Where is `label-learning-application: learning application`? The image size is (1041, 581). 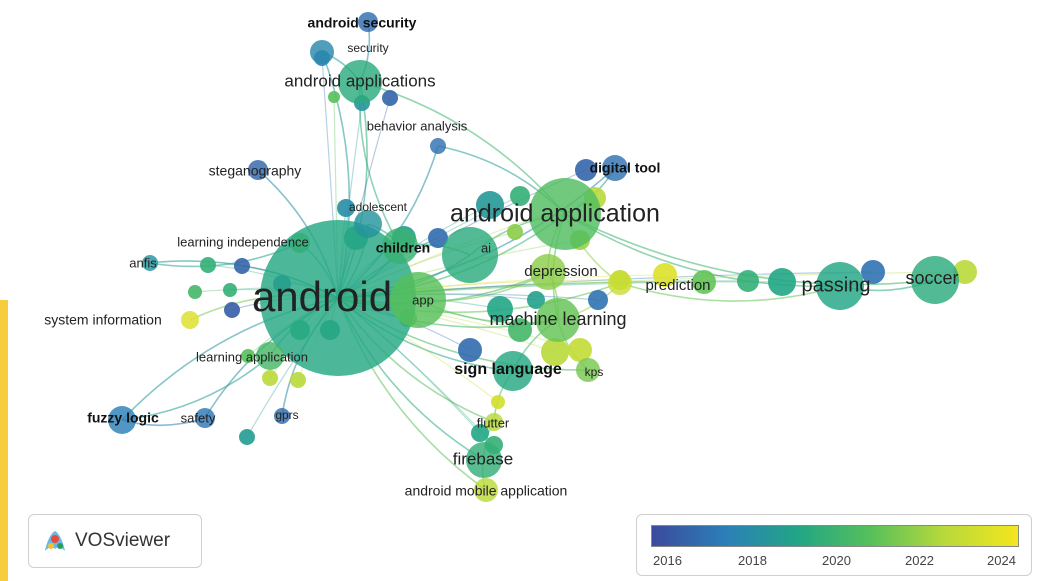
label-learning-application: learning application is located at coordinates (252, 356).